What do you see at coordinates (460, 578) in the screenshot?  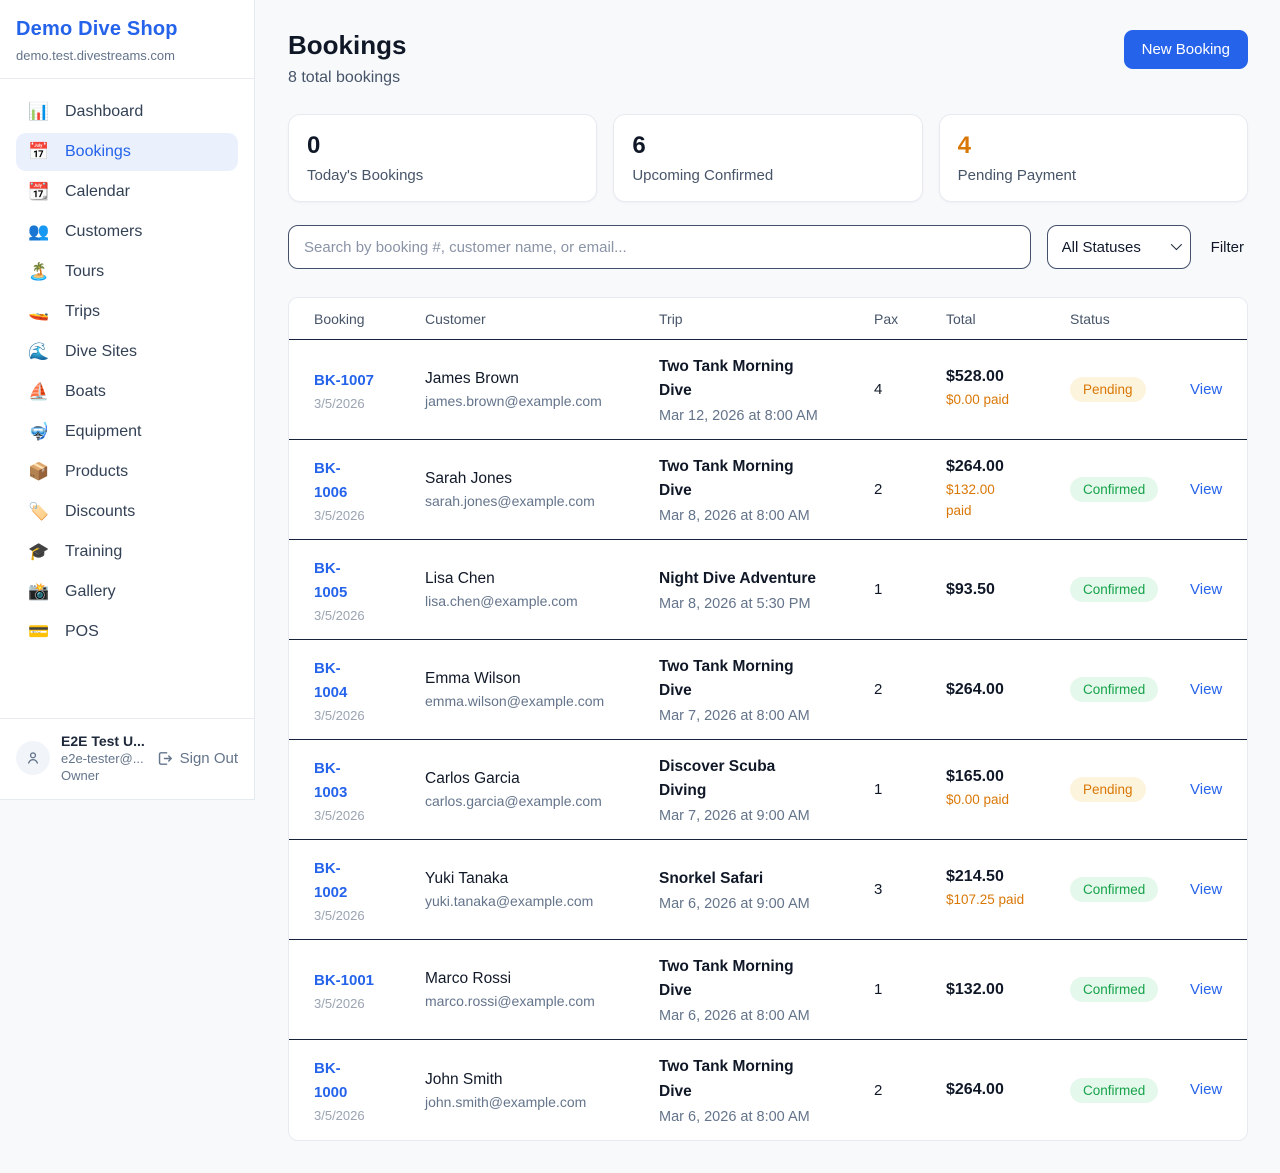 I see `customer-name: Lisa Chen` at bounding box center [460, 578].